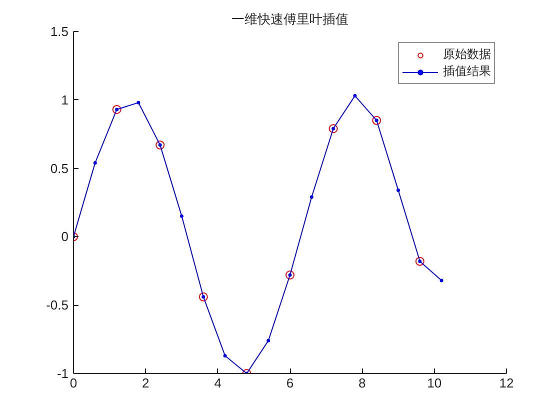 Image resolution: width=560 pixels, height=420 pixels. What do you see at coordinates (290, 19) in the screenshot?
I see `chart-title: 一维快速傅里叶插值` at bounding box center [290, 19].